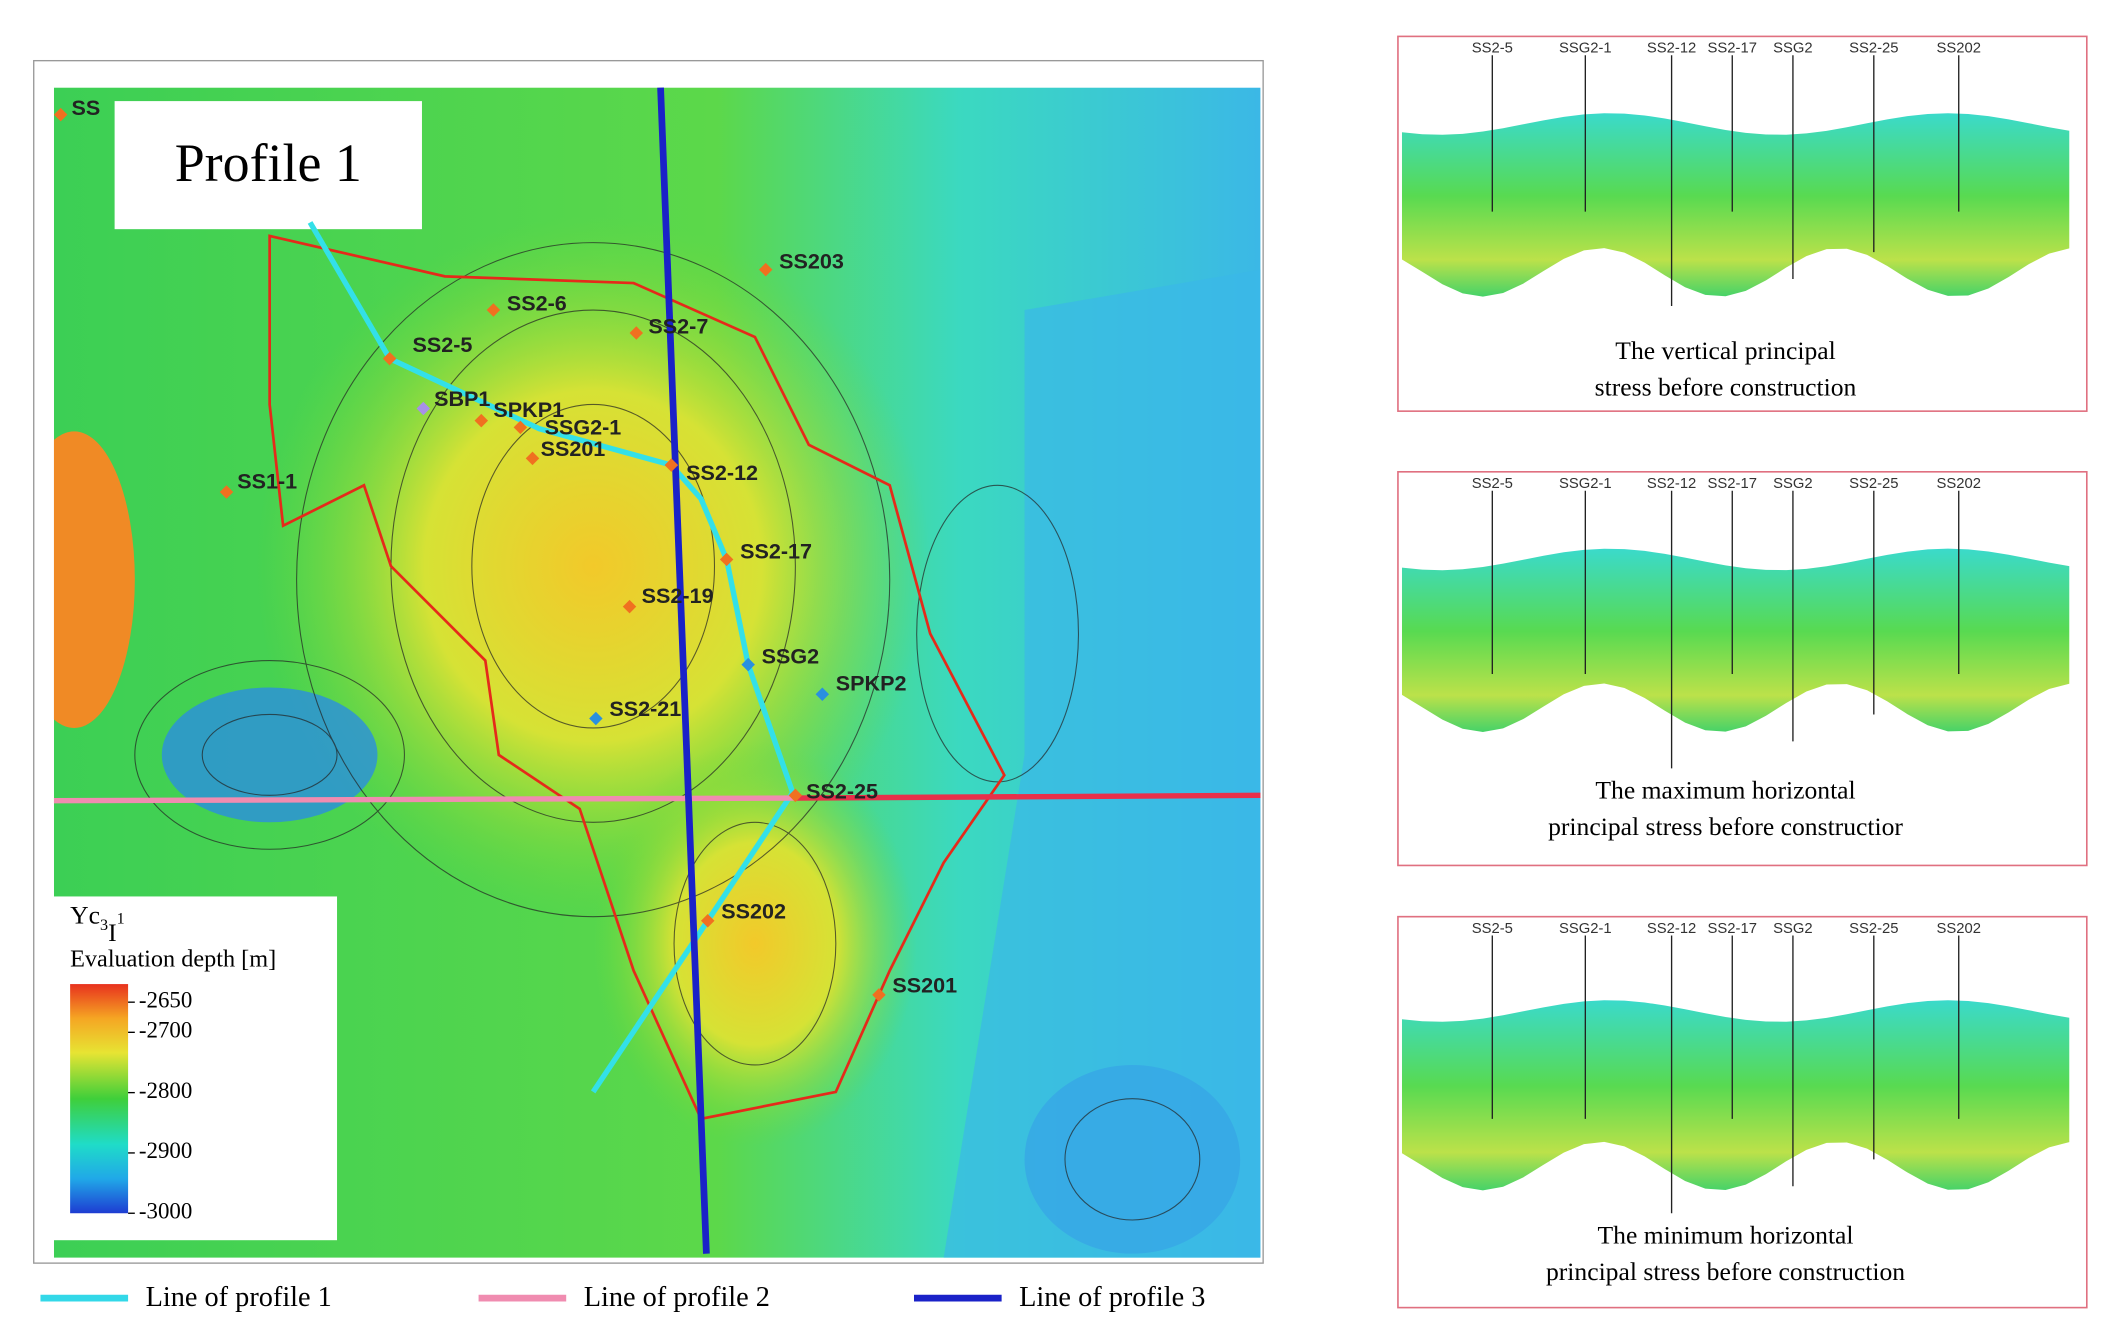  What do you see at coordinates (683, 670) in the screenshot?
I see `profile-3-line` at bounding box center [683, 670].